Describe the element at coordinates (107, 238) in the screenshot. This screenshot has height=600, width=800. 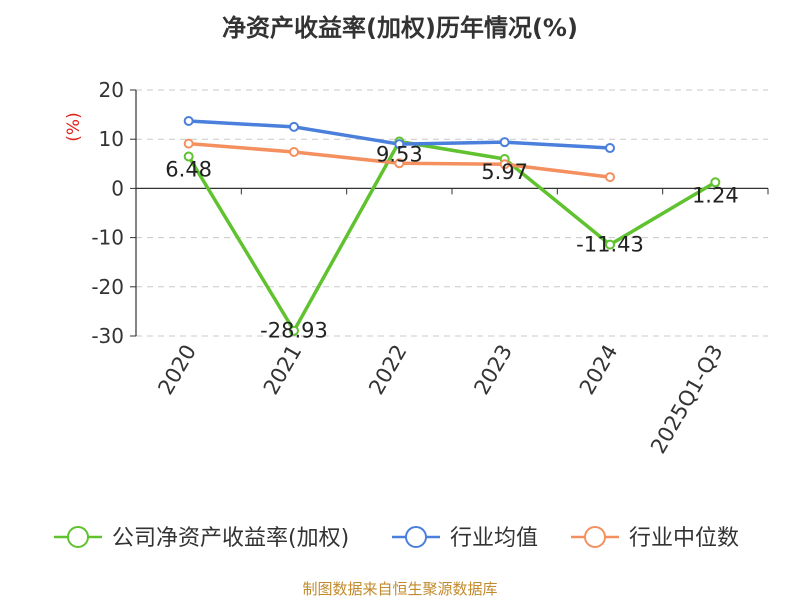
I see `y-tick-label: -10` at that location.